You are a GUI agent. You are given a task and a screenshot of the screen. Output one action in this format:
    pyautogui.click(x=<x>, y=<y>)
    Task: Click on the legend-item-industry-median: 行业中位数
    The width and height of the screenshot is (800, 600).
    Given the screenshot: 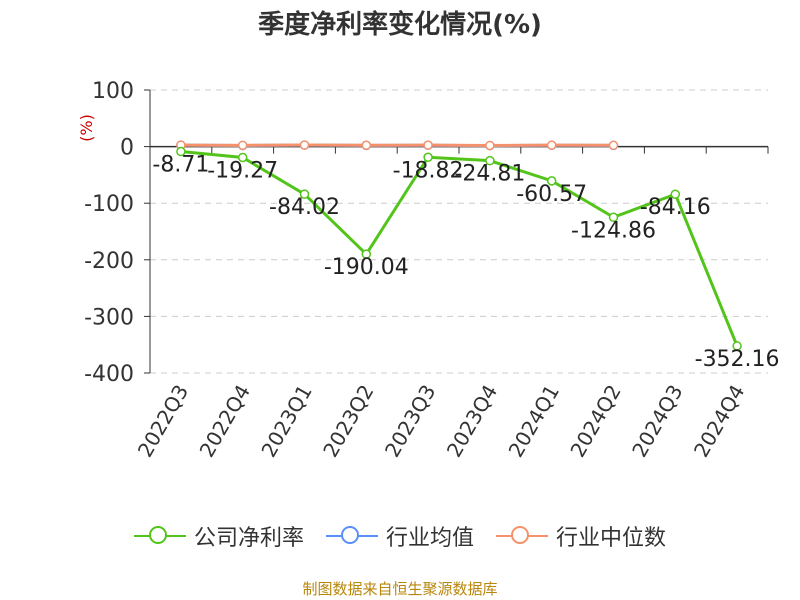 What is the action you would take?
    pyautogui.click(x=581, y=536)
    